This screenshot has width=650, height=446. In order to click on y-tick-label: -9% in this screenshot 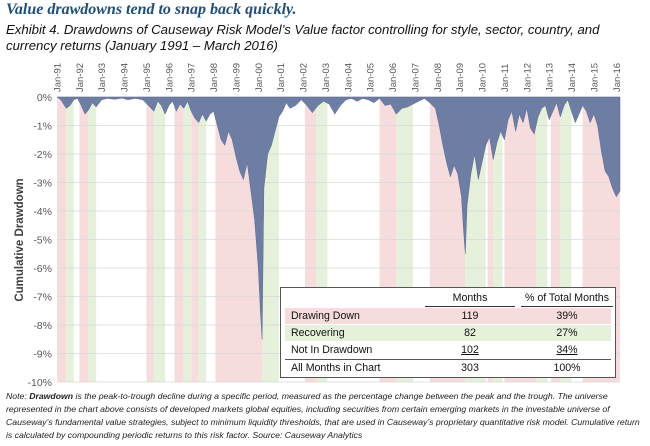, I will do `click(42, 355)`.